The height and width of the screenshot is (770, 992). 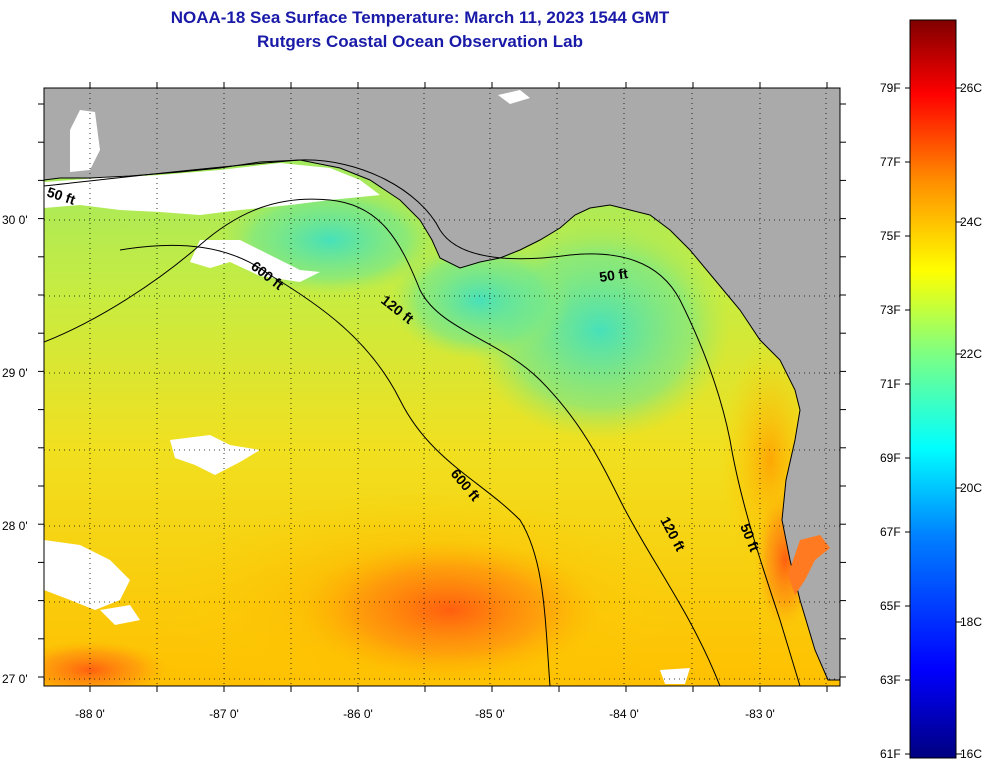 What do you see at coordinates (971, 88) in the screenshot?
I see `celsius-label: 26C` at bounding box center [971, 88].